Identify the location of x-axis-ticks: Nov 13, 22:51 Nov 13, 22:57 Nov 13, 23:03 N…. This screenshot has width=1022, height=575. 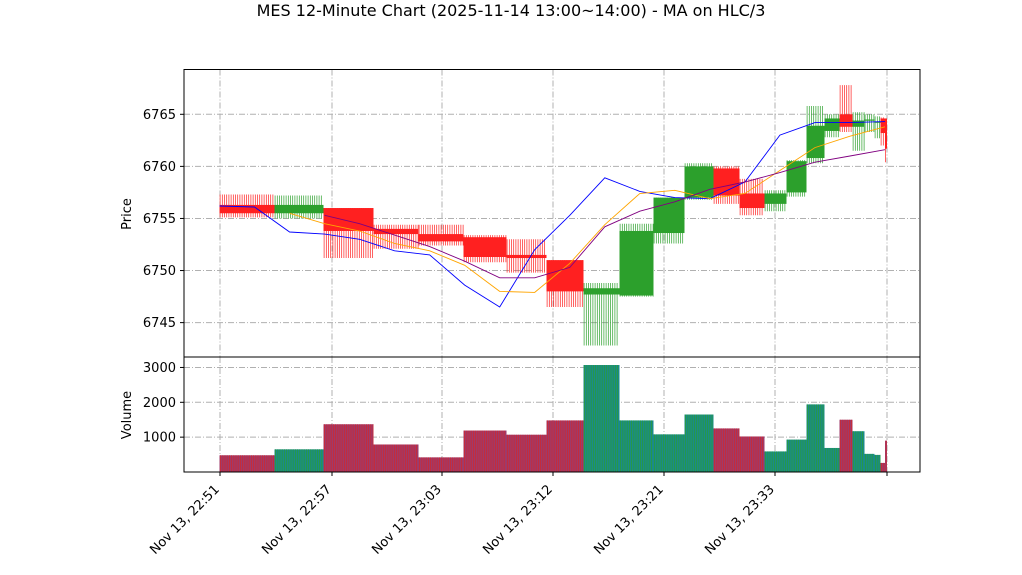
(517, 515).